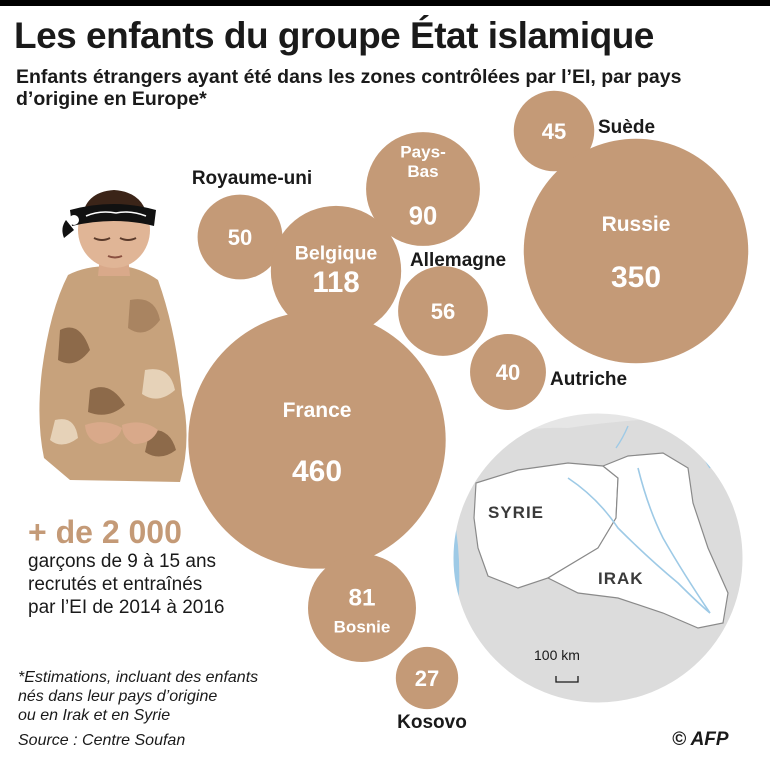  What do you see at coordinates (122, 561) in the screenshot?
I see `stat-line: garçons de 9 à 15 ans` at bounding box center [122, 561].